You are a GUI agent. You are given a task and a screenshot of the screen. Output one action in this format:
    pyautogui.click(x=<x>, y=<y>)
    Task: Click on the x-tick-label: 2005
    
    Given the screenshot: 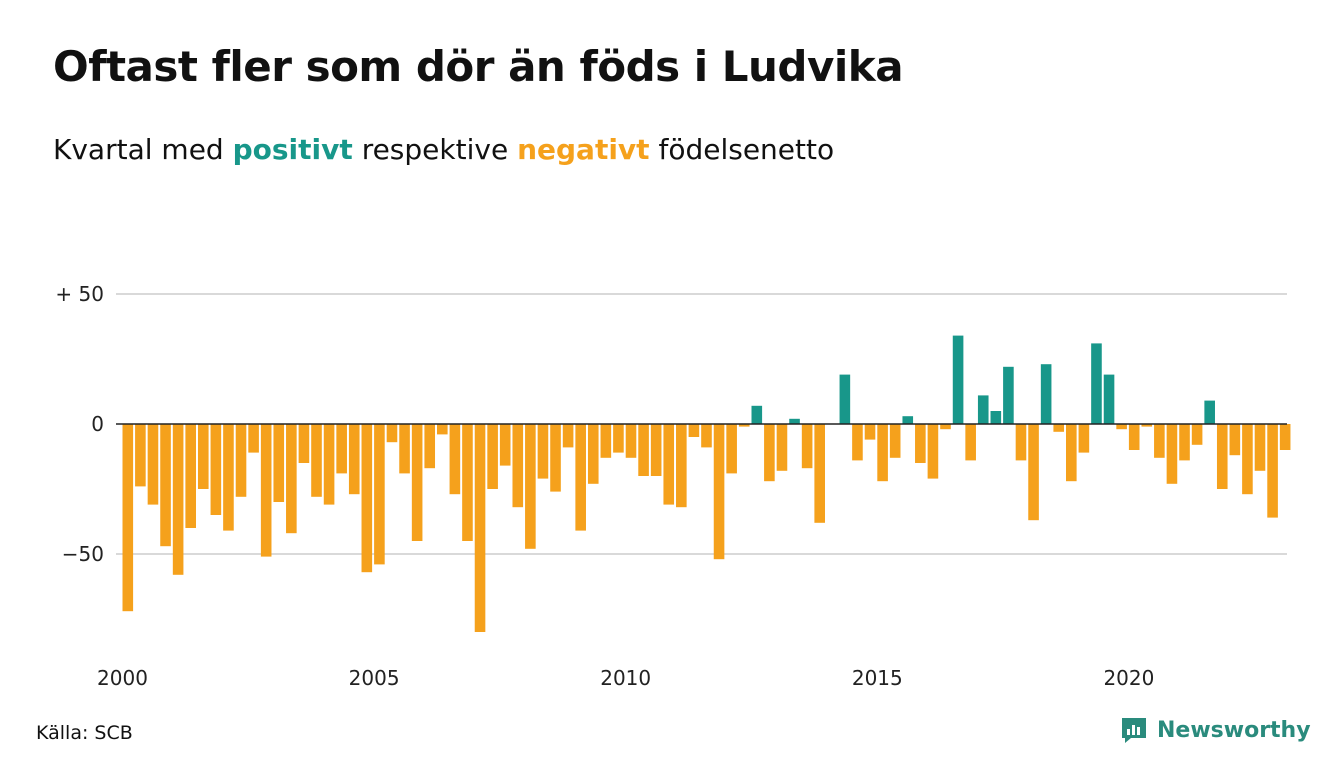 What is the action you would take?
    pyautogui.click(x=374, y=678)
    